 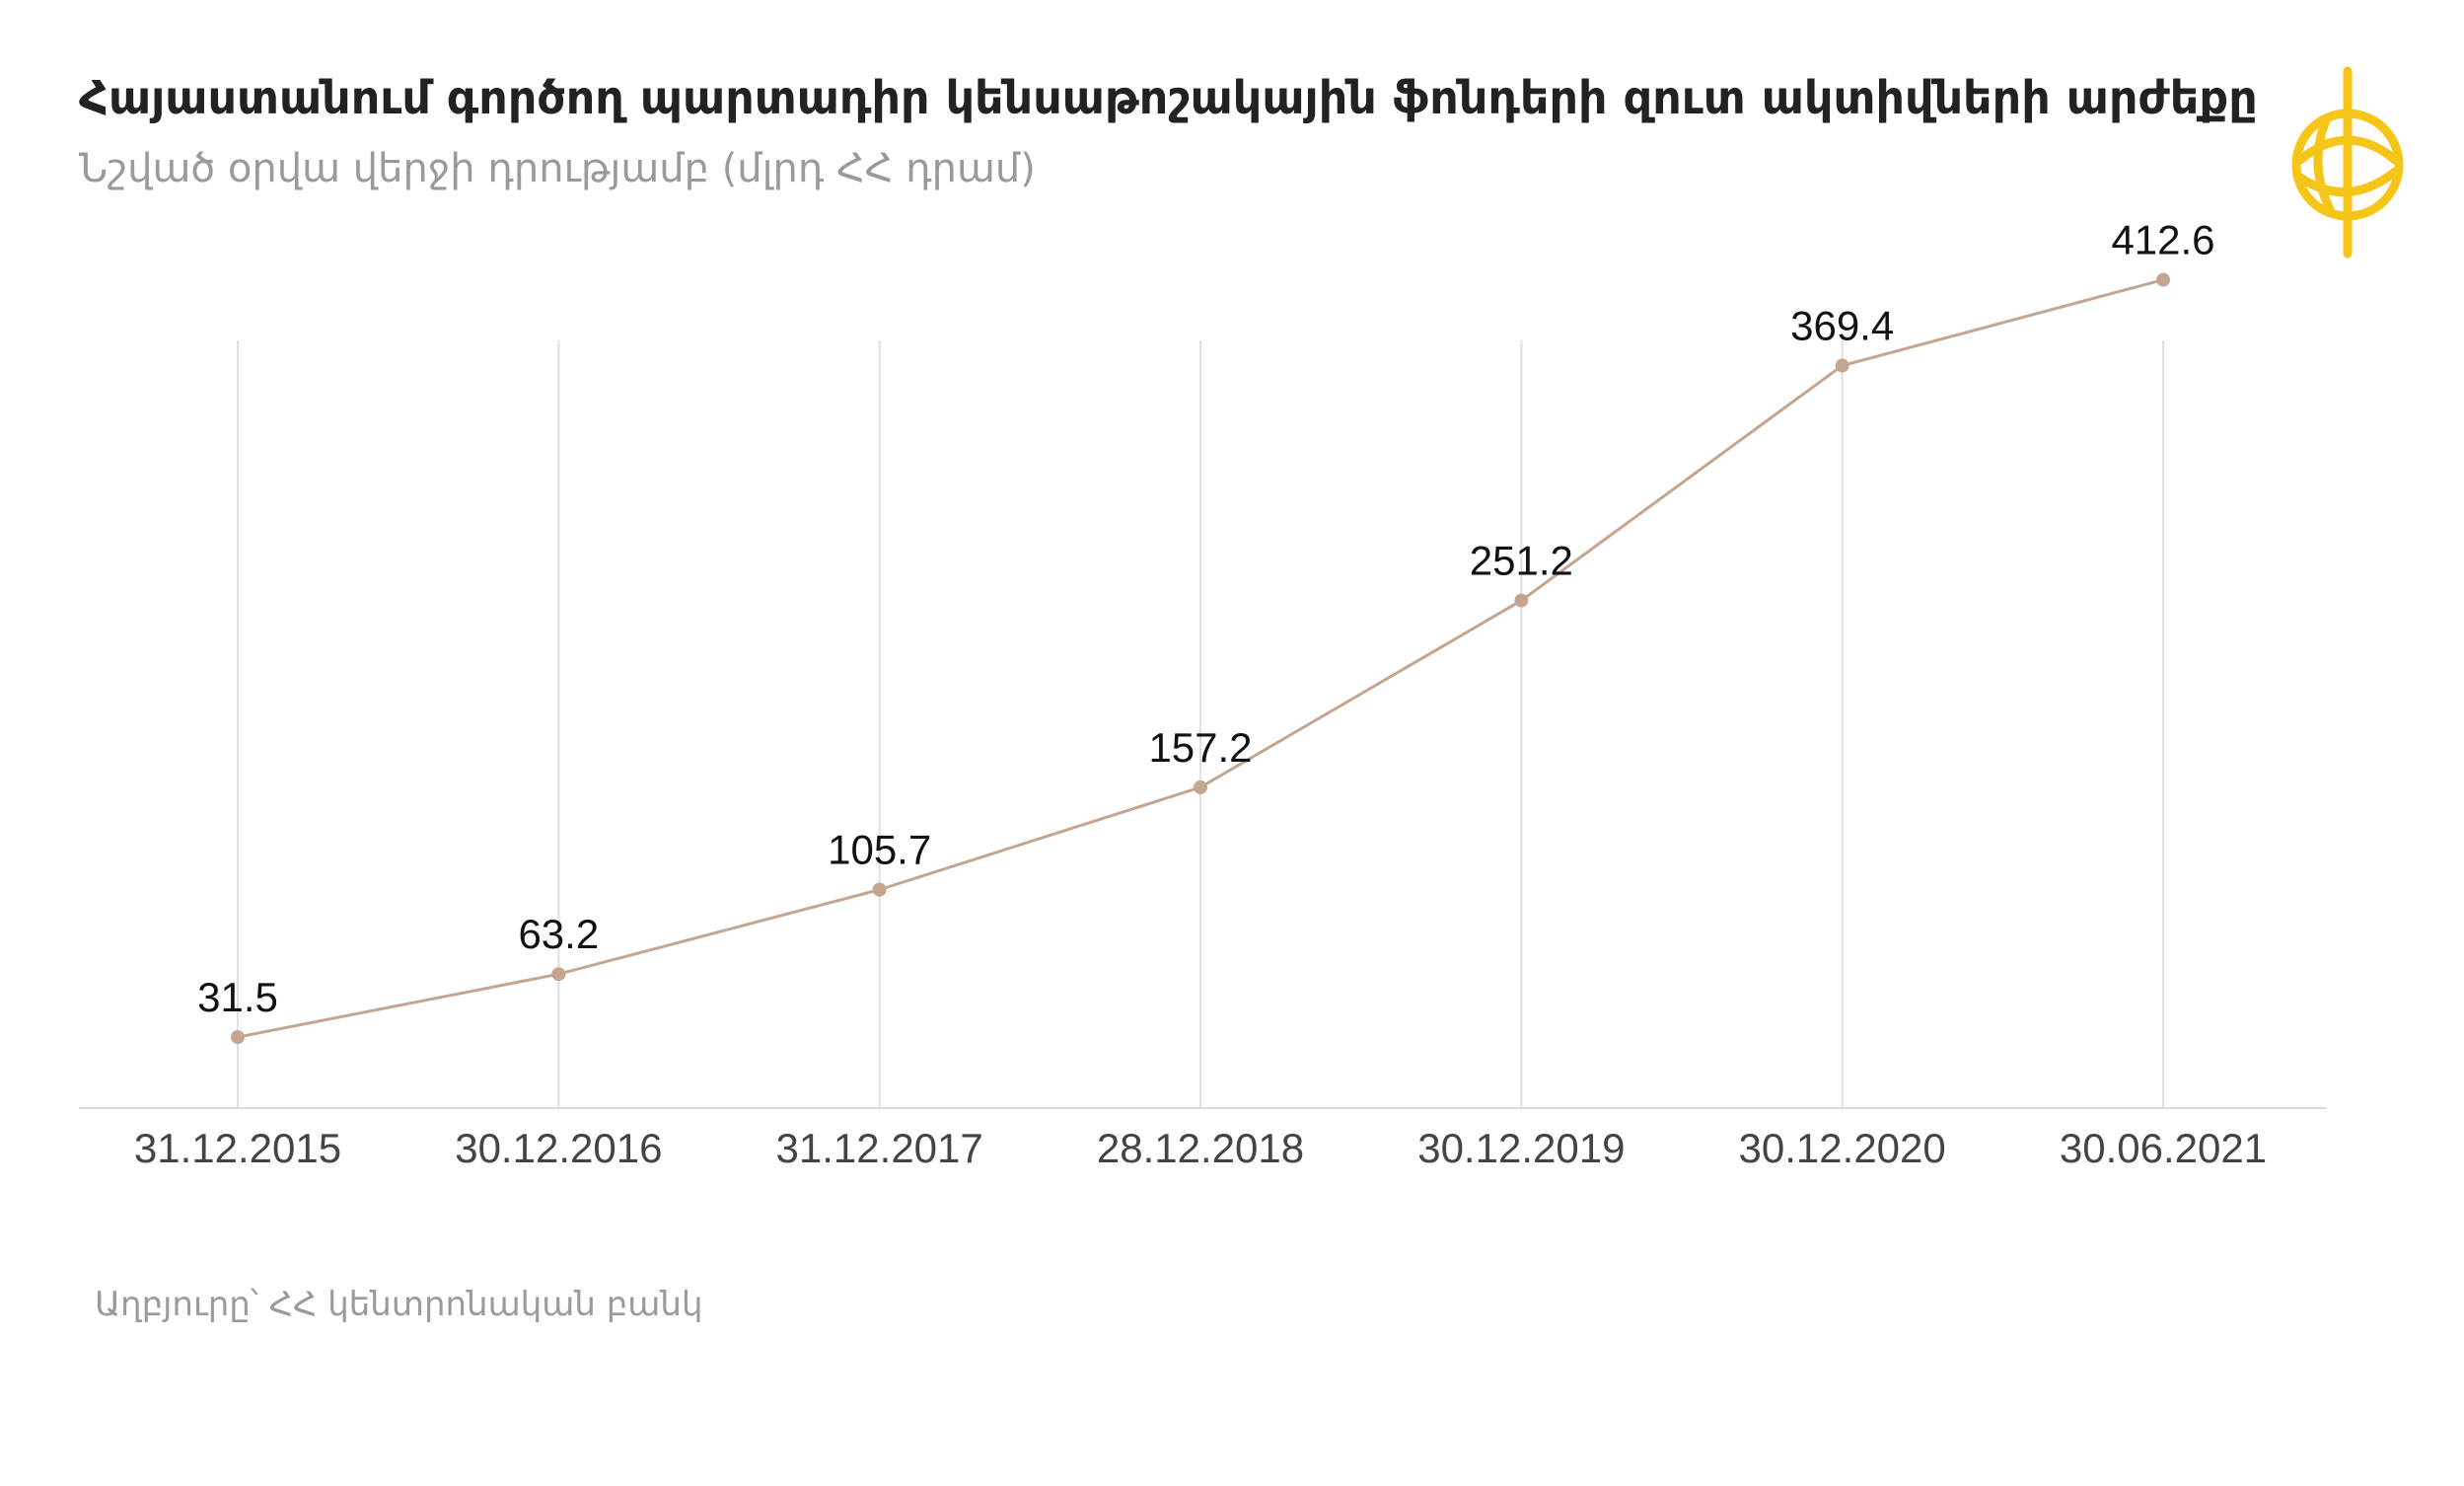 What do you see at coordinates (237, 1148) in the screenshot?
I see `x-tick-label: 31.12.2015` at bounding box center [237, 1148].